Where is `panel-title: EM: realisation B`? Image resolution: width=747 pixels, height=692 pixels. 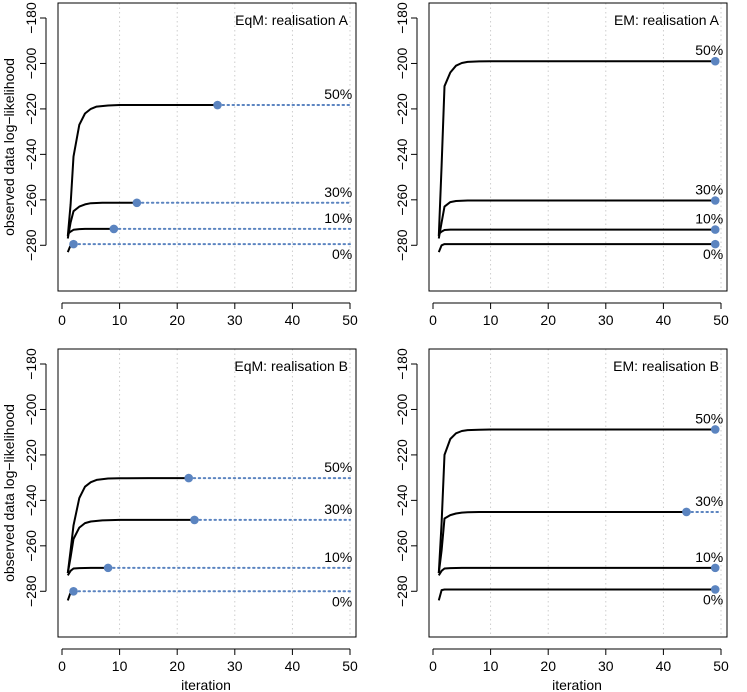
panel-title: EM: realisation B is located at coordinates (666, 366).